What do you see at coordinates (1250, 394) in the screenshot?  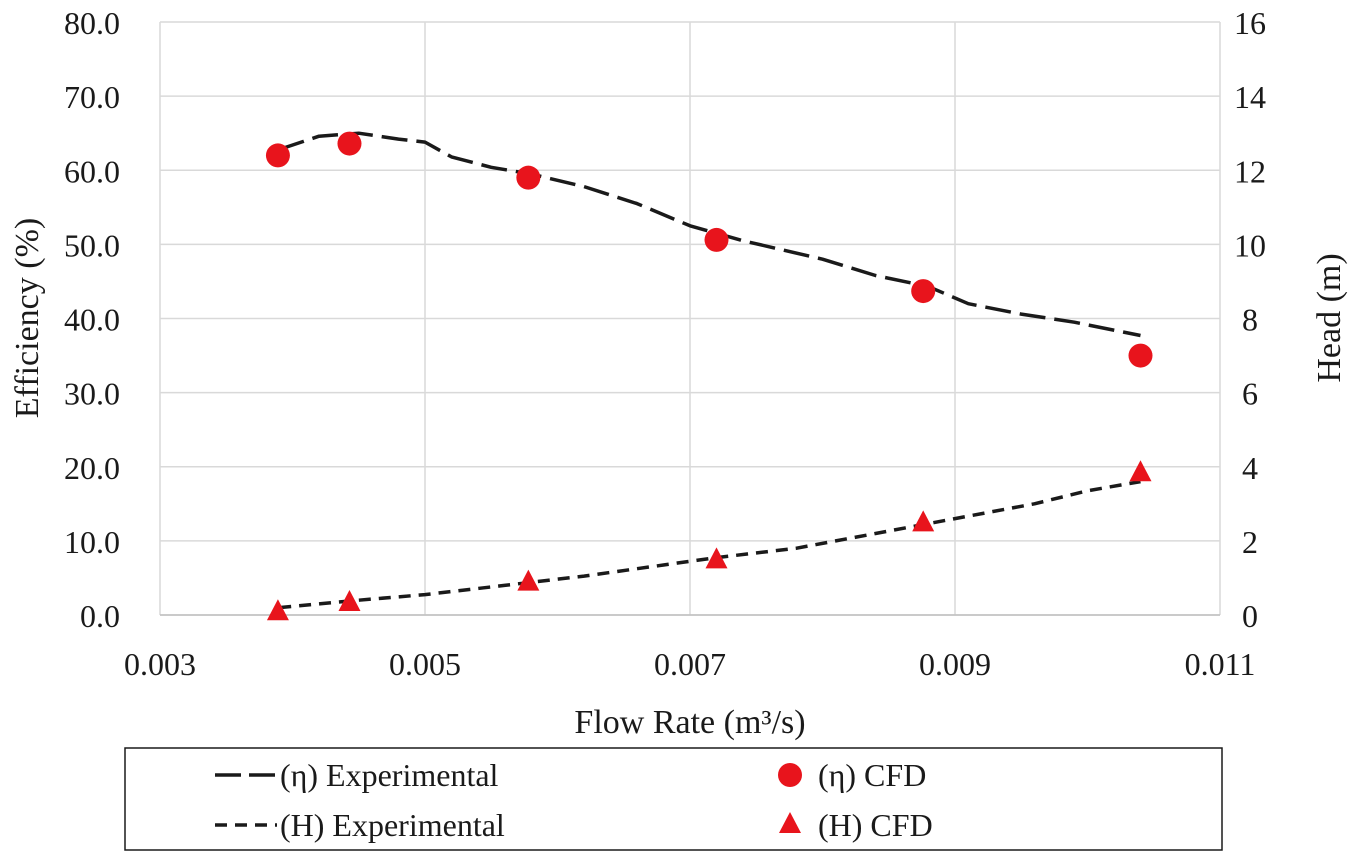 I see `y2-tick-label: 6` at bounding box center [1250, 394].